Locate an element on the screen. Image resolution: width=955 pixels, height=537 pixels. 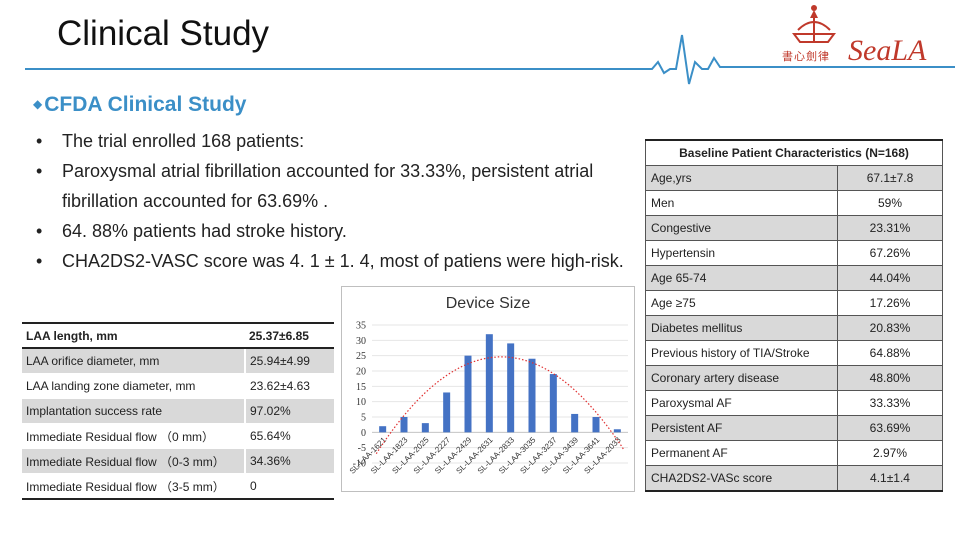
table-cell-value: 2.97% is located at coordinates (890, 453).